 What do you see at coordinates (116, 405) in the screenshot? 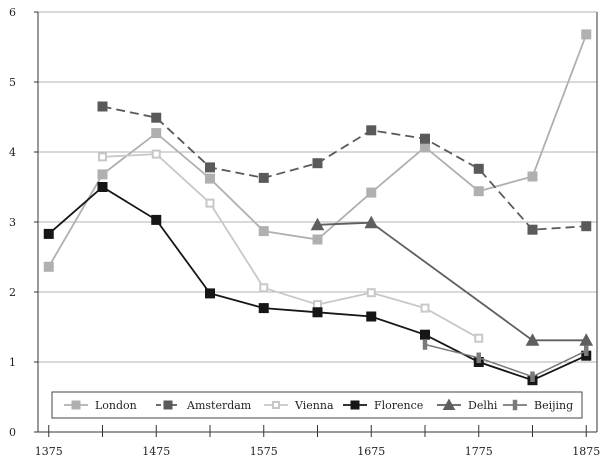
I see `legend-label: London` at bounding box center [116, 405].